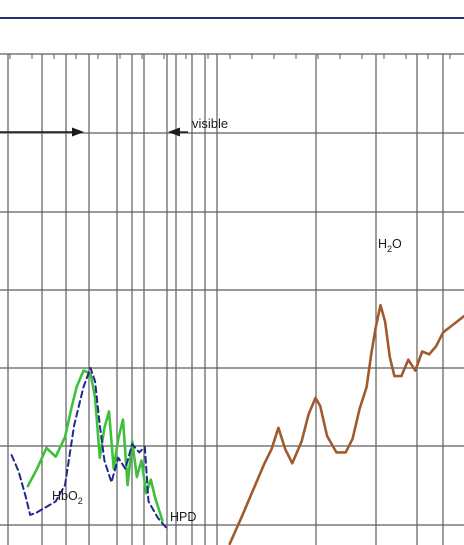 The image size is (464, 545). Describe the element at coordinates (382, 244) in the screenshot. I see `h2o-label-main: H` at that location.